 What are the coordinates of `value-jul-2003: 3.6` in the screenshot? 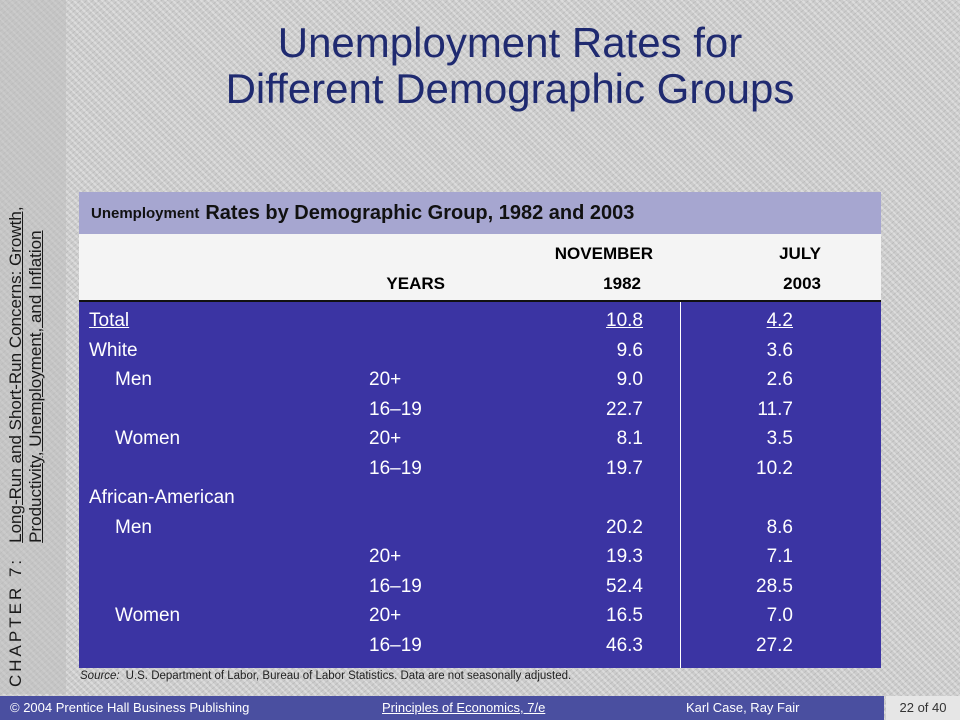 It's located at (779, 350).